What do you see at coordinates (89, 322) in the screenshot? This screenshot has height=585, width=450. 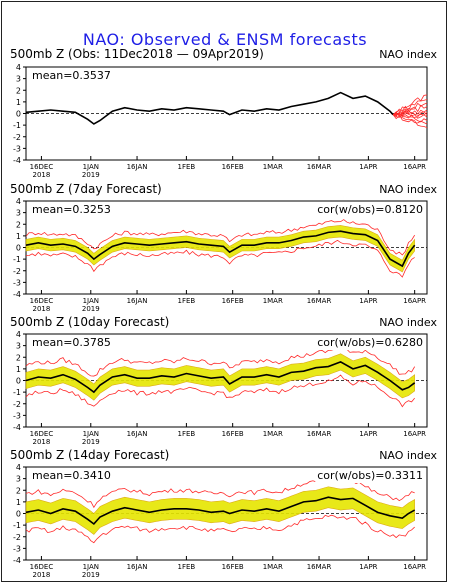 I see `chart-title: 500mb Z (10day Forecast)` at bounding box center [89, 322].